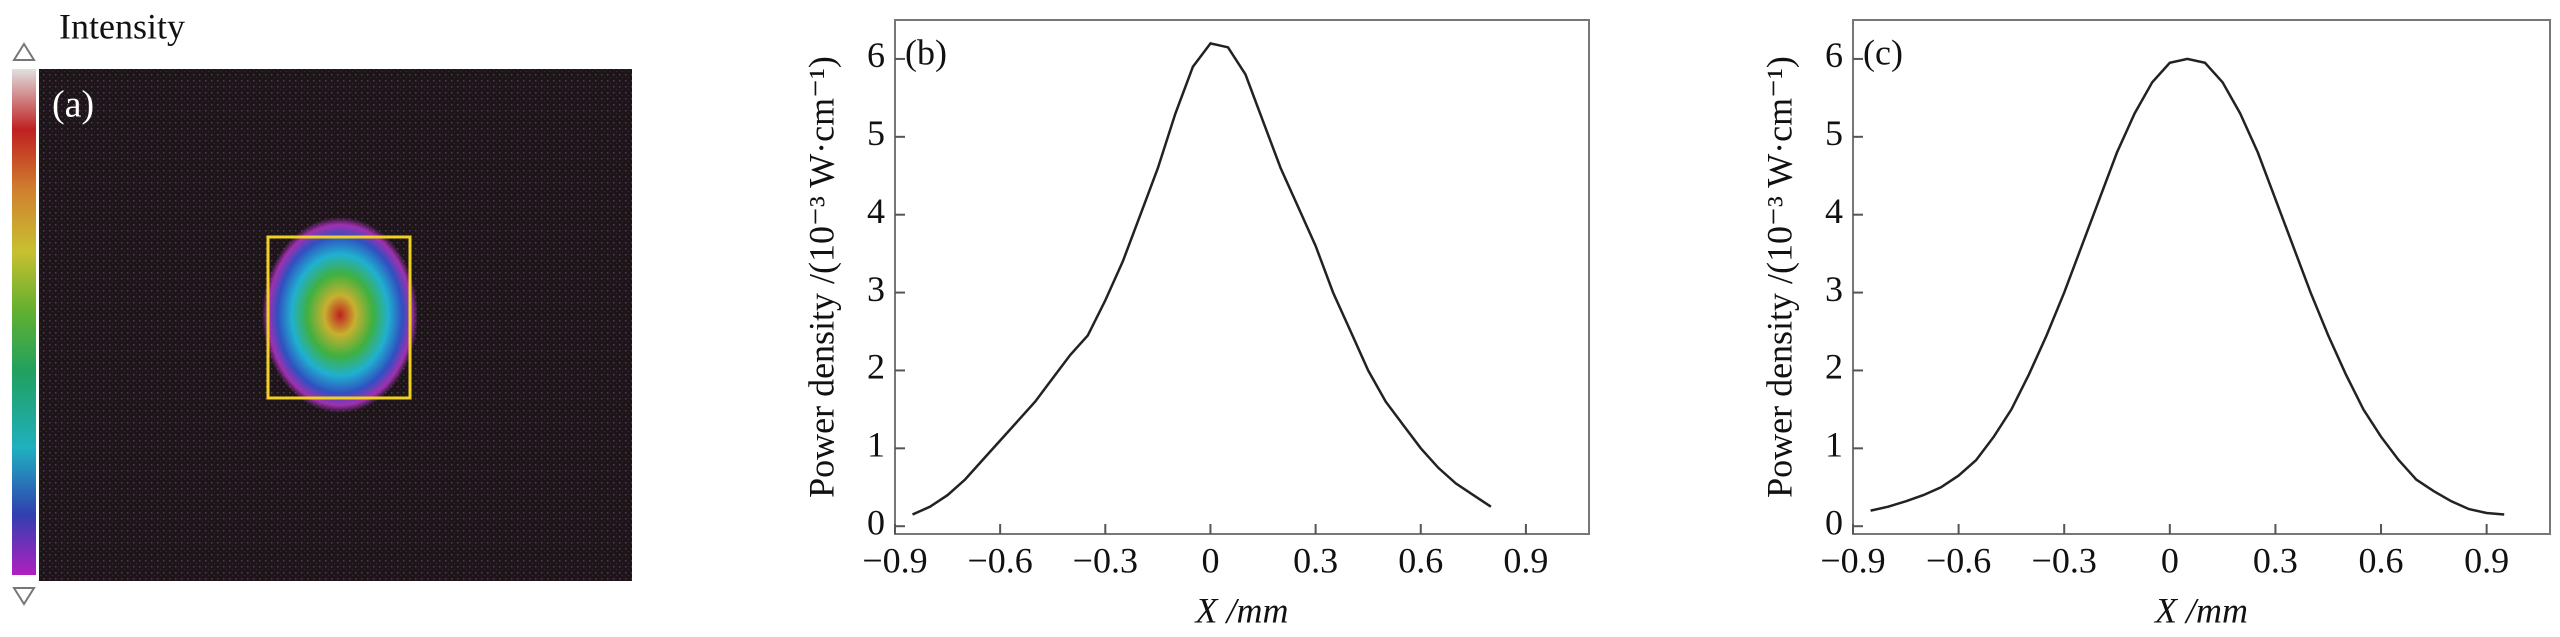 This screenshot has width=2560, height=637. I want to click on panel-label: (c), so click(1883, 52).